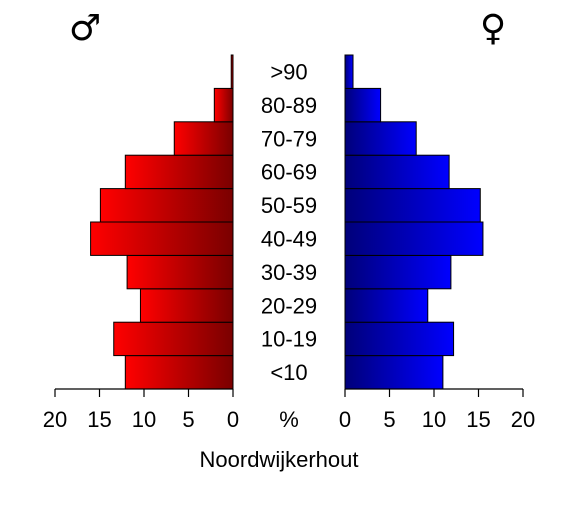 Image resolution: width=579 pixels, height=512 pixels. What do you see at coordinates (289, 138) in the screenshot?
I see `category-label: 70-79` at bounding box center [289, 138].